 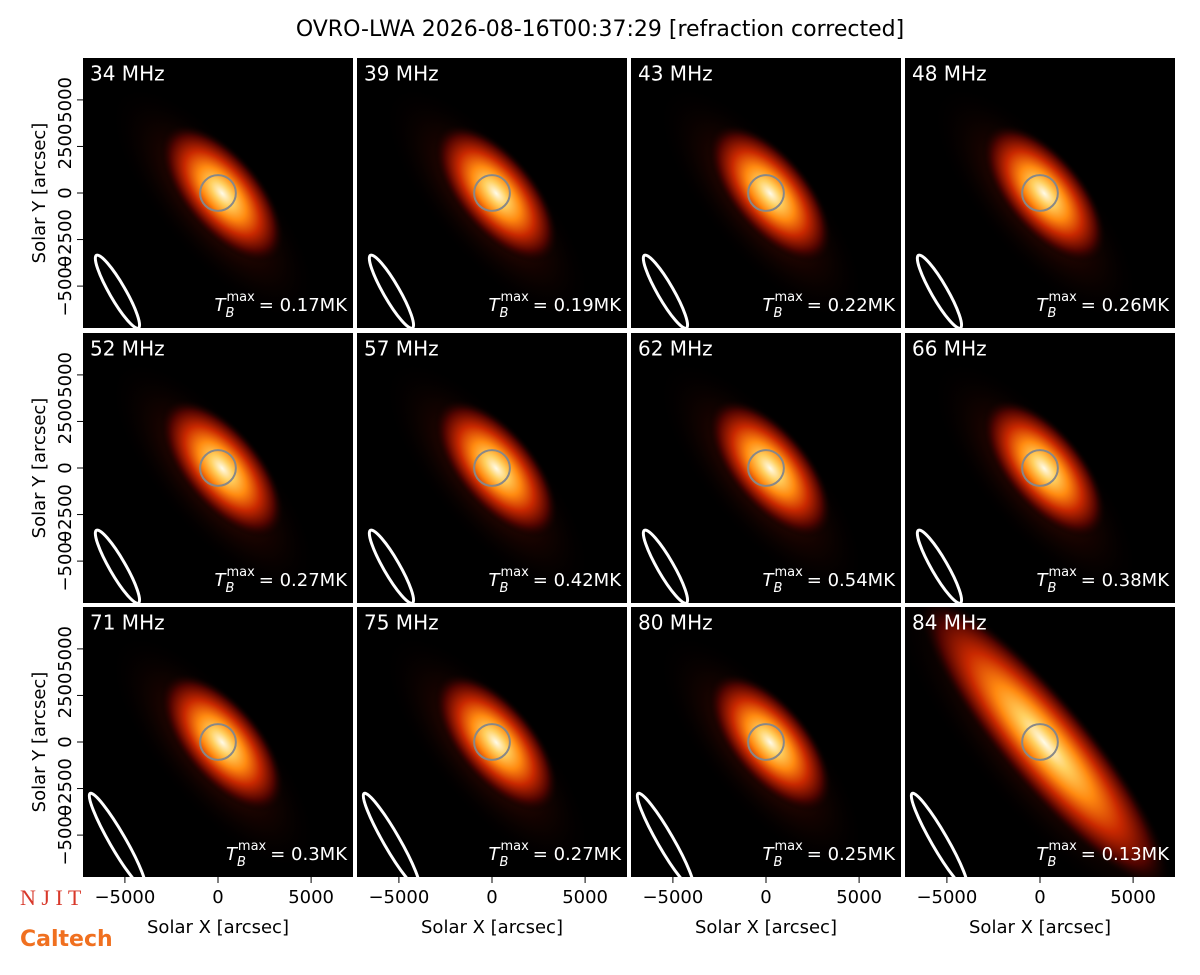 What do you see at coordinates (66, 939) in the screenshot?
I see `logo-caltech: Caltech` at bounding box center [66, 939].